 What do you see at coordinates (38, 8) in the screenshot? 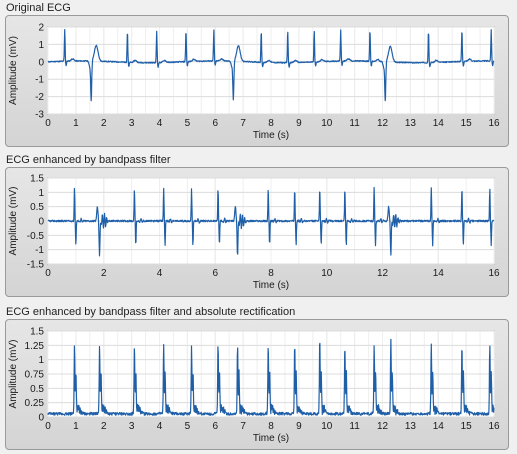
I see `panel-title-original: Original ECG` at bounding box center [38, 8].